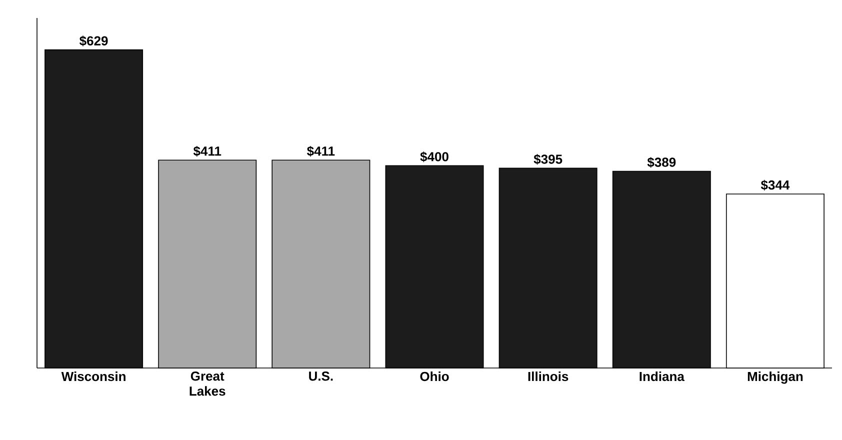 The image size is (842, 440). I want to click on x-tick-label: Illinois, so click(548, 377).